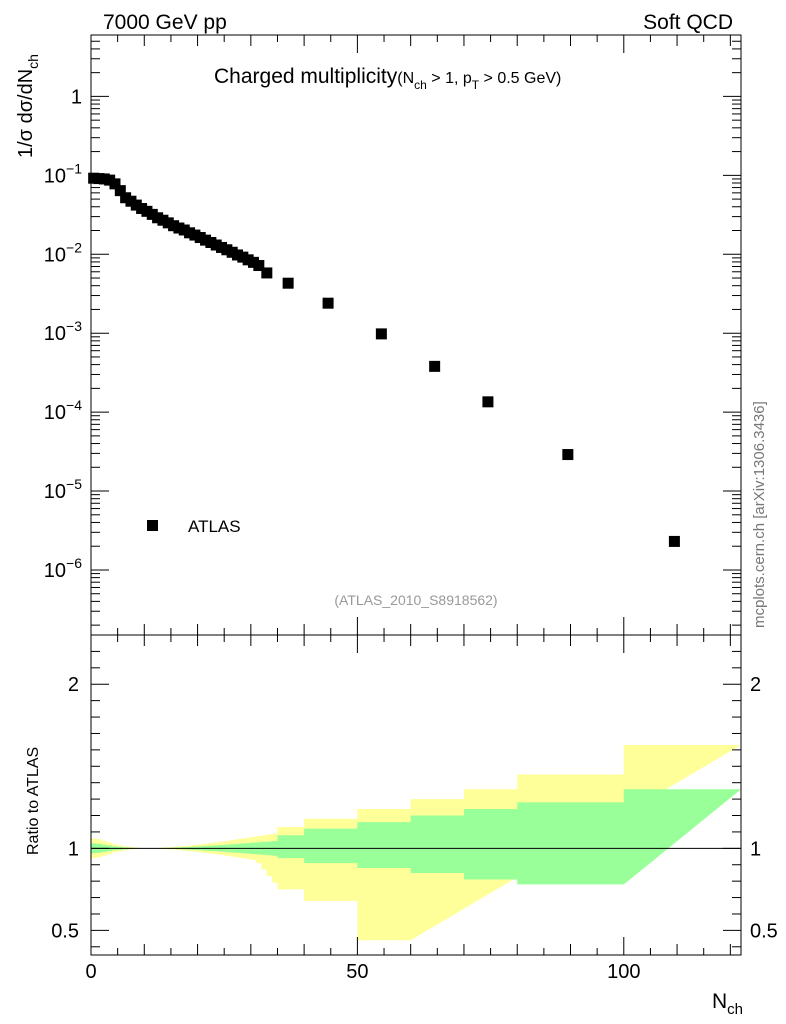 This screenshot has width=786, height=1024. Describe the element at coordinates (306, 76) in the screenshot. I see `chart-title-main: Charged multiplicity` at that location.